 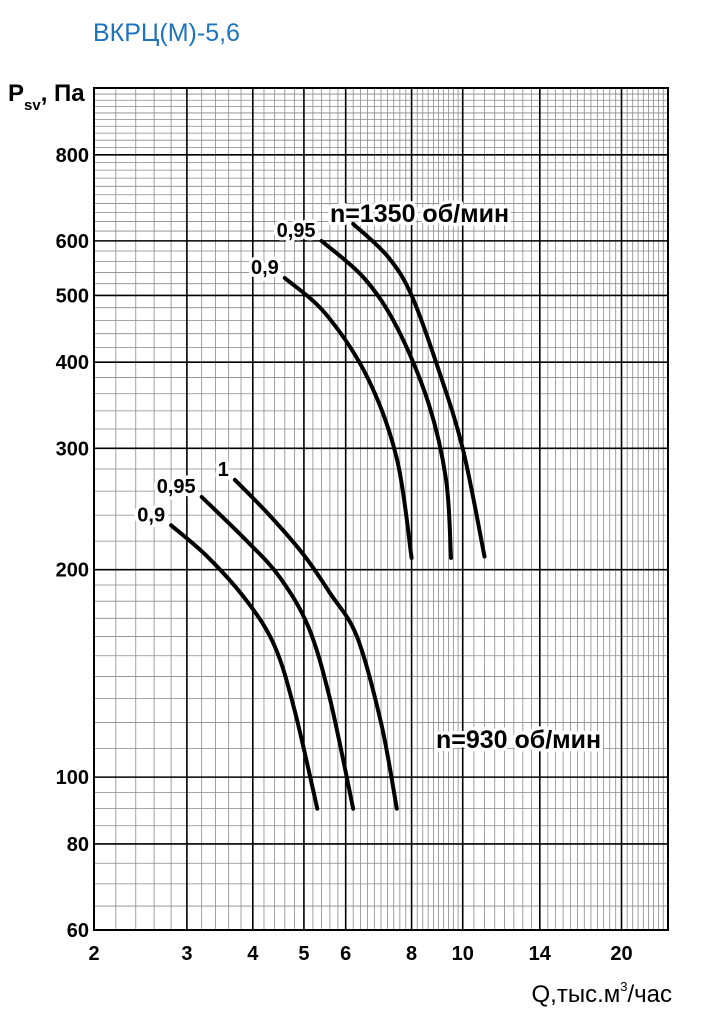 What do you see at coordinates (253, 954) in the screenshot?
I see `x-tick-label: 4` at bounding box center [253, 954].